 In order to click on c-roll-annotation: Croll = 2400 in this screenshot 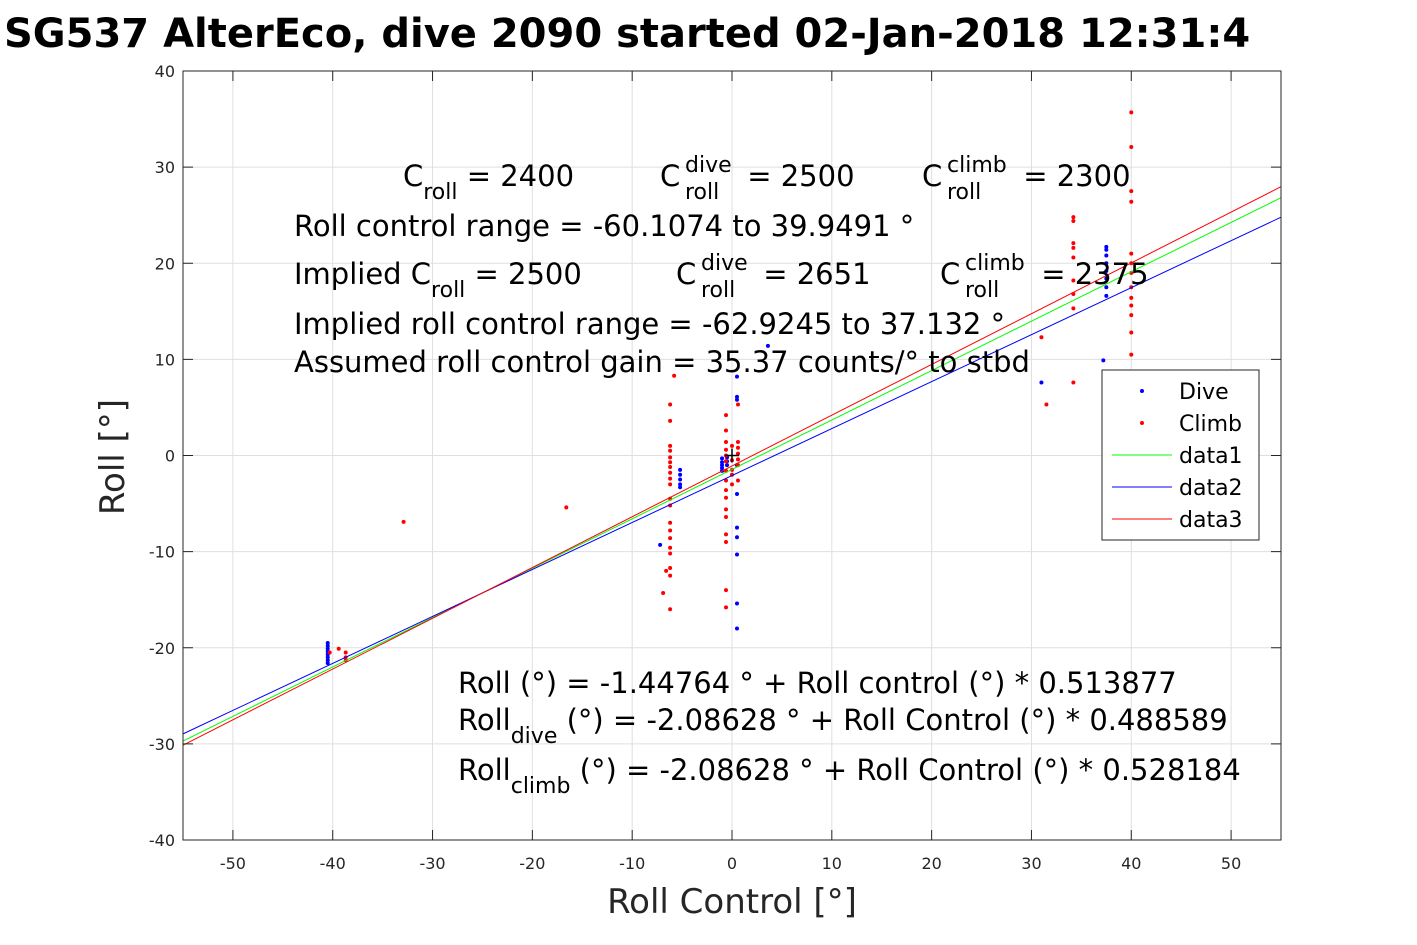, I will do `click(488, 182)`.